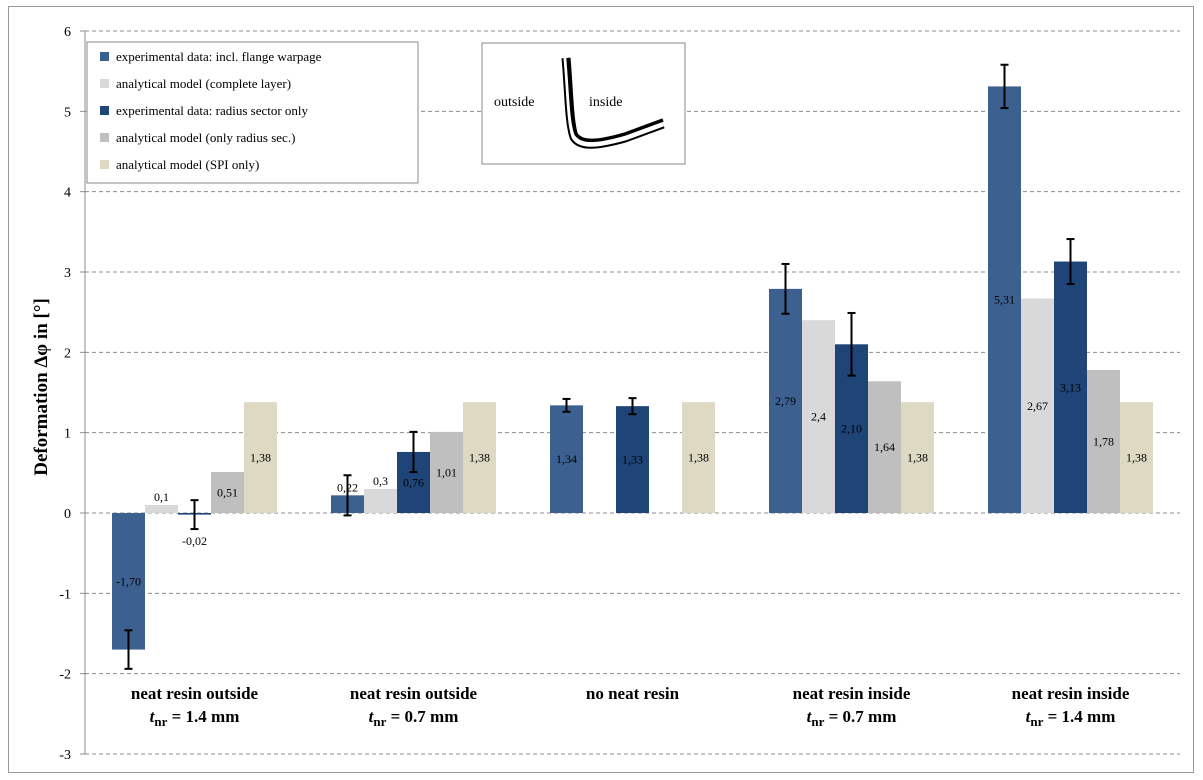 The width and height of the screenshot is (1203, 780). What do you see at coordinates (514, 102) in the screenshot?
I see `inset-outside-label: outside` at bounding box center [514, 102].